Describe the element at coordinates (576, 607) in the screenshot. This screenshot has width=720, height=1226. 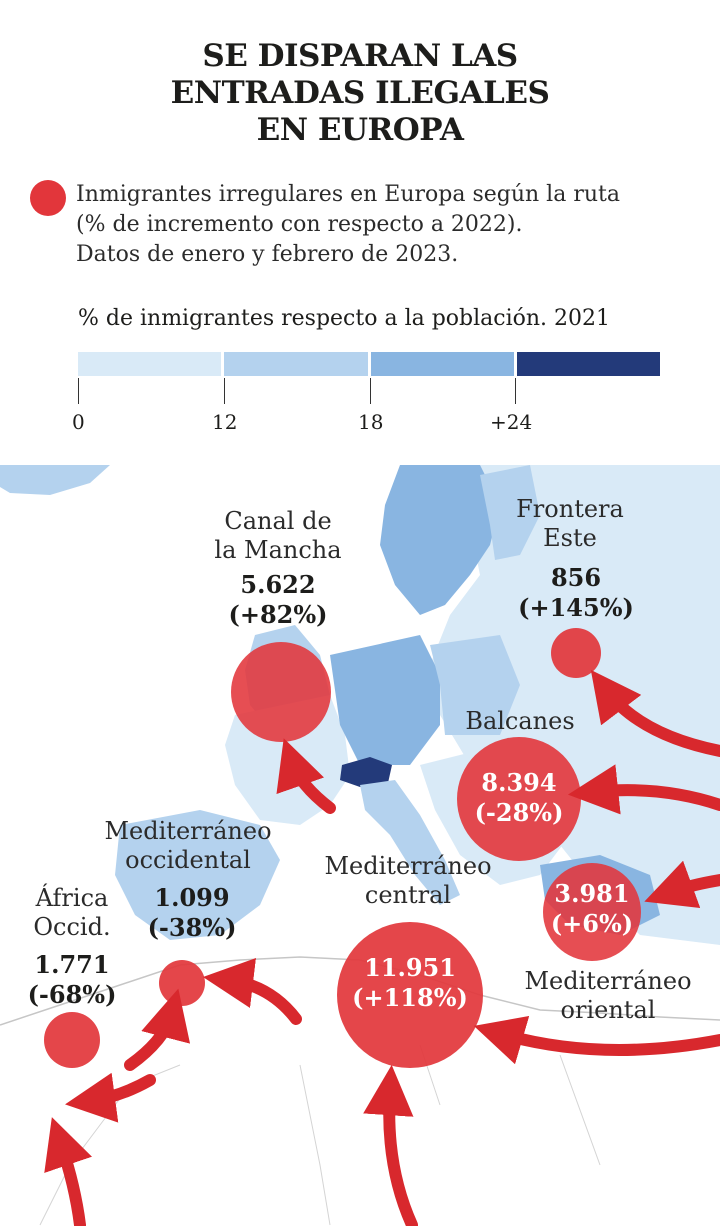
I see `value-este-change: (+145%)` at that location.